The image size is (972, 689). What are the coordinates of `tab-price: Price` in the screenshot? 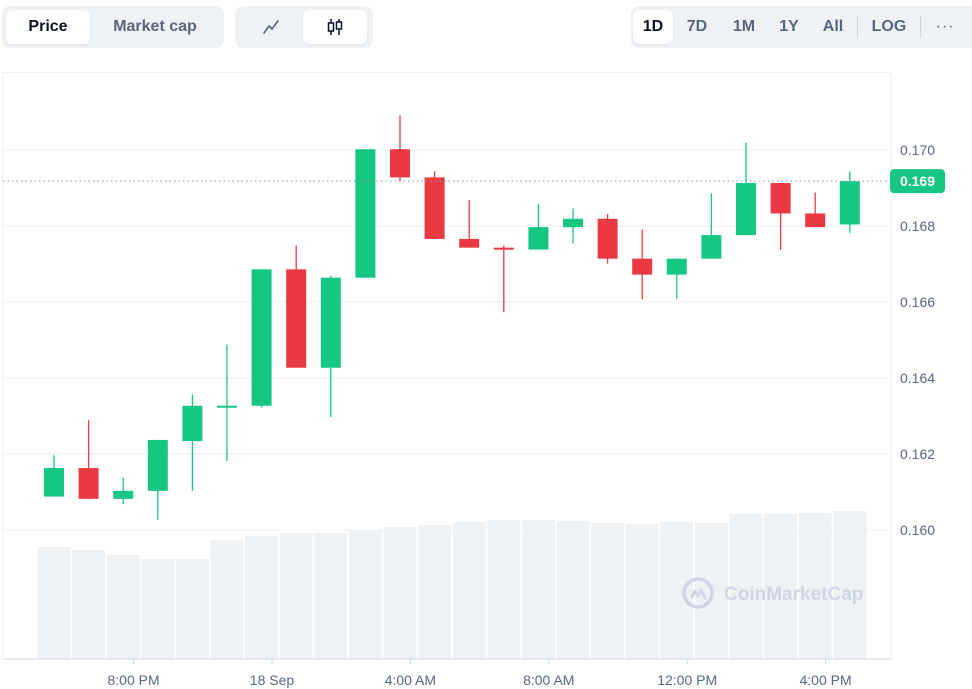 It's located at (48, 27).